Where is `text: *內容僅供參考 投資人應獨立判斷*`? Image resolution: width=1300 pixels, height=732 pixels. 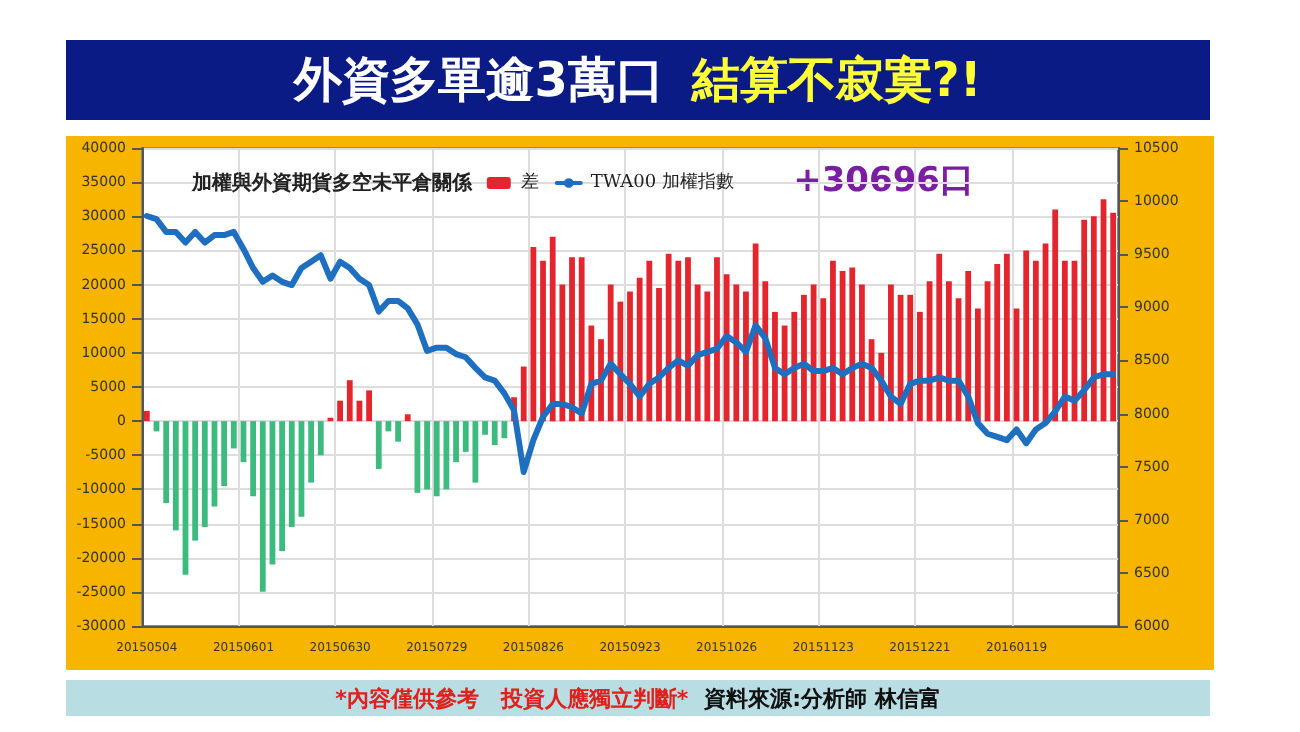 text: *內容僅供參考 投資人應獨立判斷* is located at coordinates (512, 698).